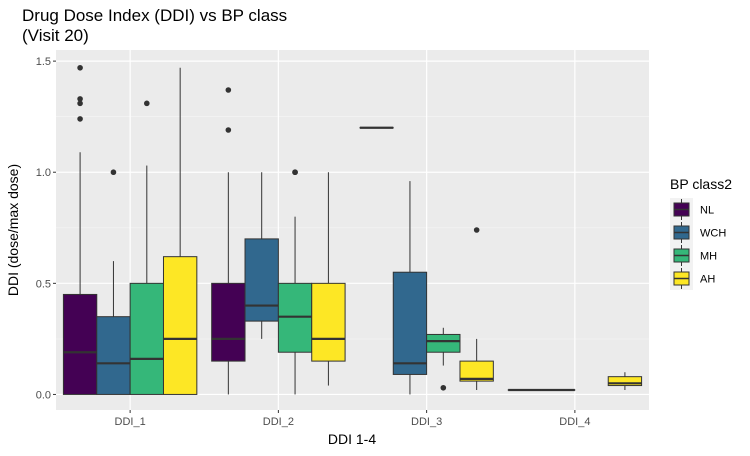  What do you see at coordinates (43, 62) in the screenshot?
I see `y-tick-label: 1.5` at bounding box center [43, 62].